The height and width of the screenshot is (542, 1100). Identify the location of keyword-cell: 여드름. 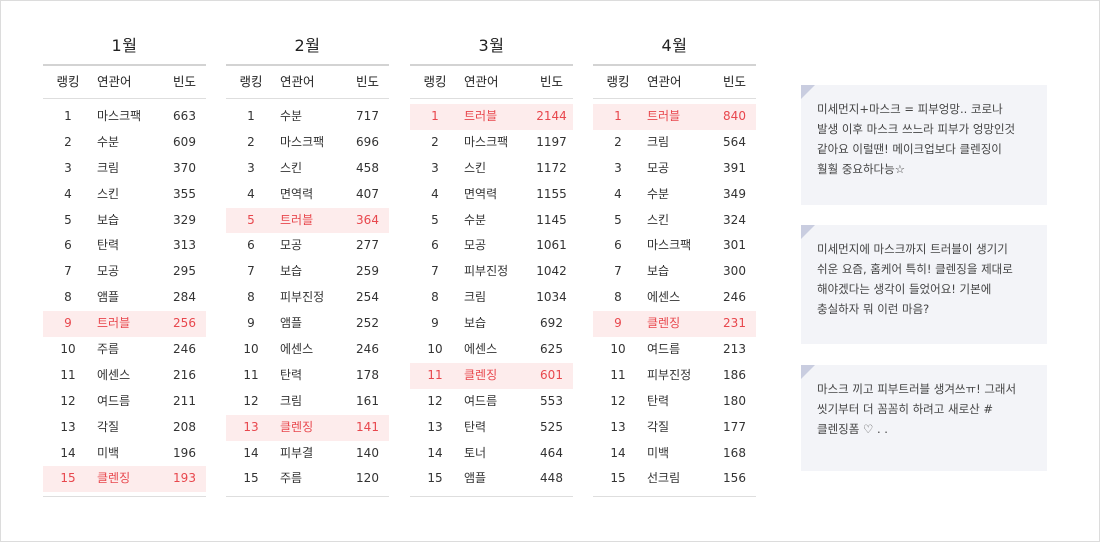
(664, 349).